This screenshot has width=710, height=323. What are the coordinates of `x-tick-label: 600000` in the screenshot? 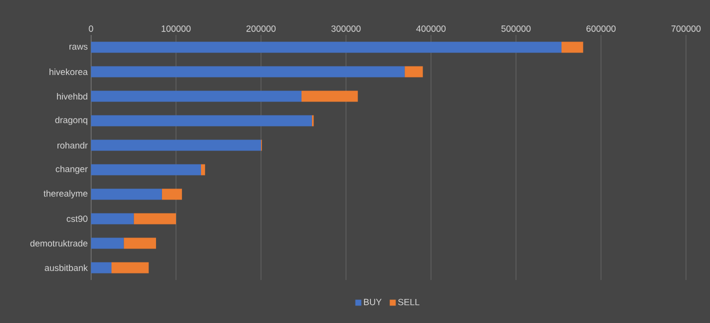 It's located at (601, 28).